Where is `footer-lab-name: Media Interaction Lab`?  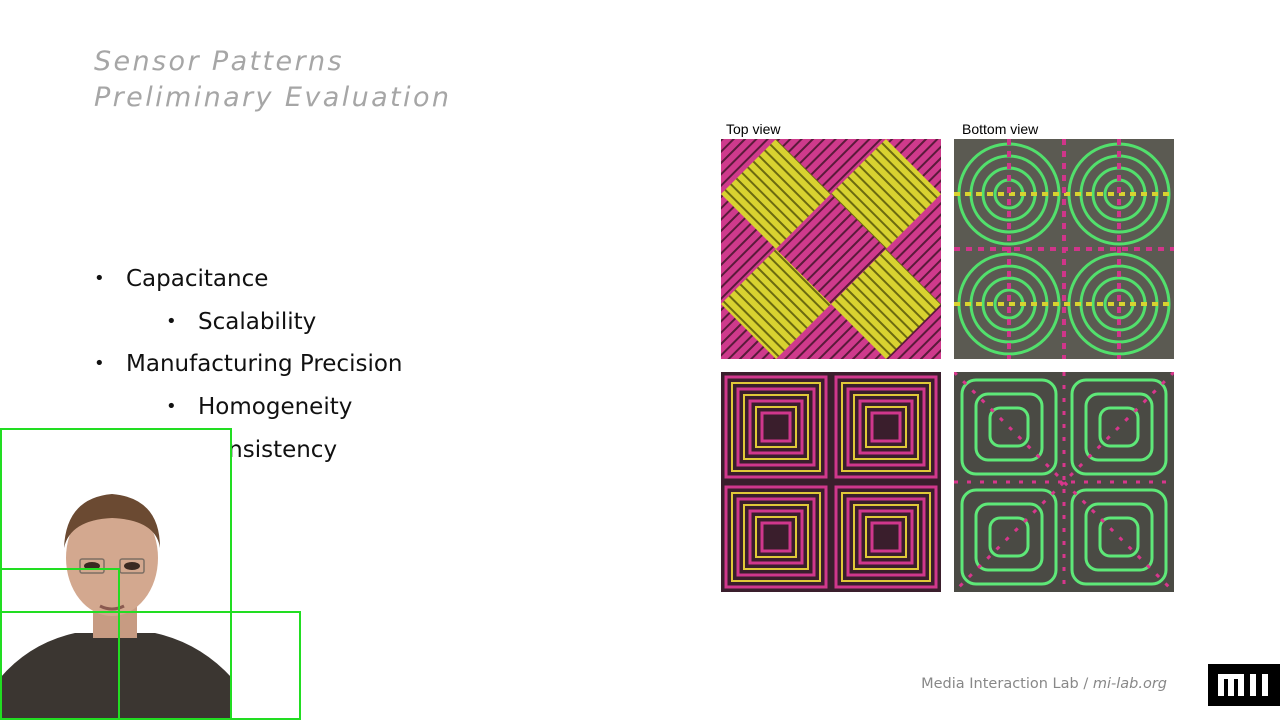
footer-lab-name: Media Interaction Lab is located at coordinates (1000, 684).